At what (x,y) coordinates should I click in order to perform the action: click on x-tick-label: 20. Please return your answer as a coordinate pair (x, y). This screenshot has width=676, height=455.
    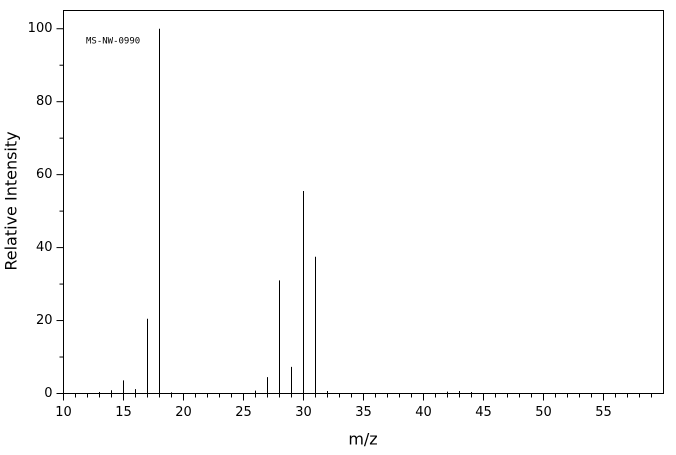
    Looking at the image, I should click on (183, 412).